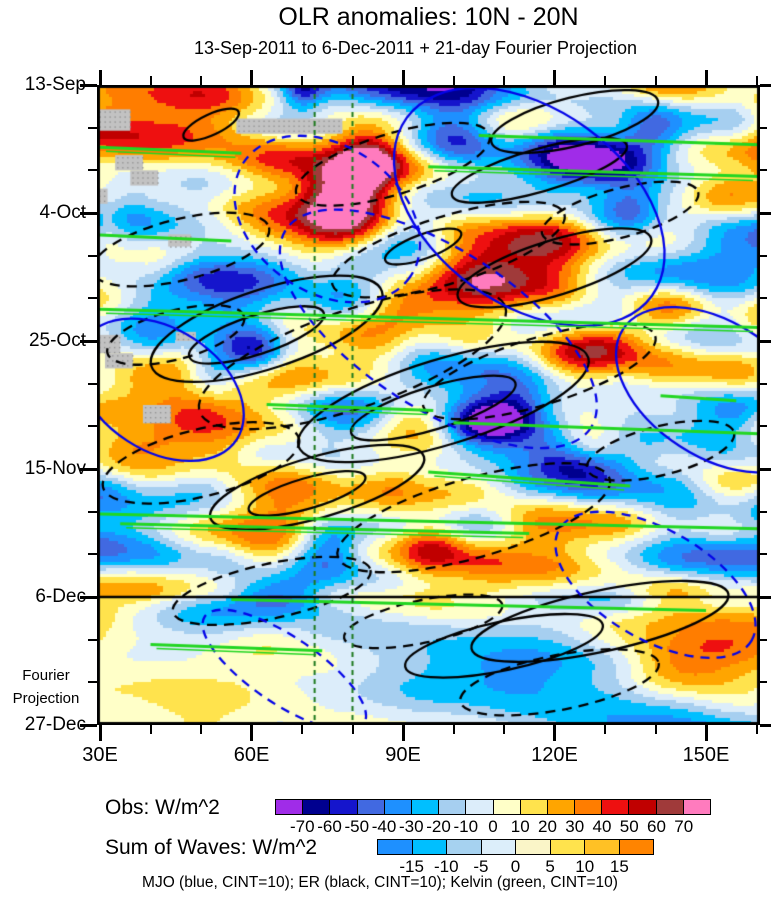 Image resolution: width=771 pixels, height=899 pixels. I want to click on waves-colorbar-bar, so click(515, 847).